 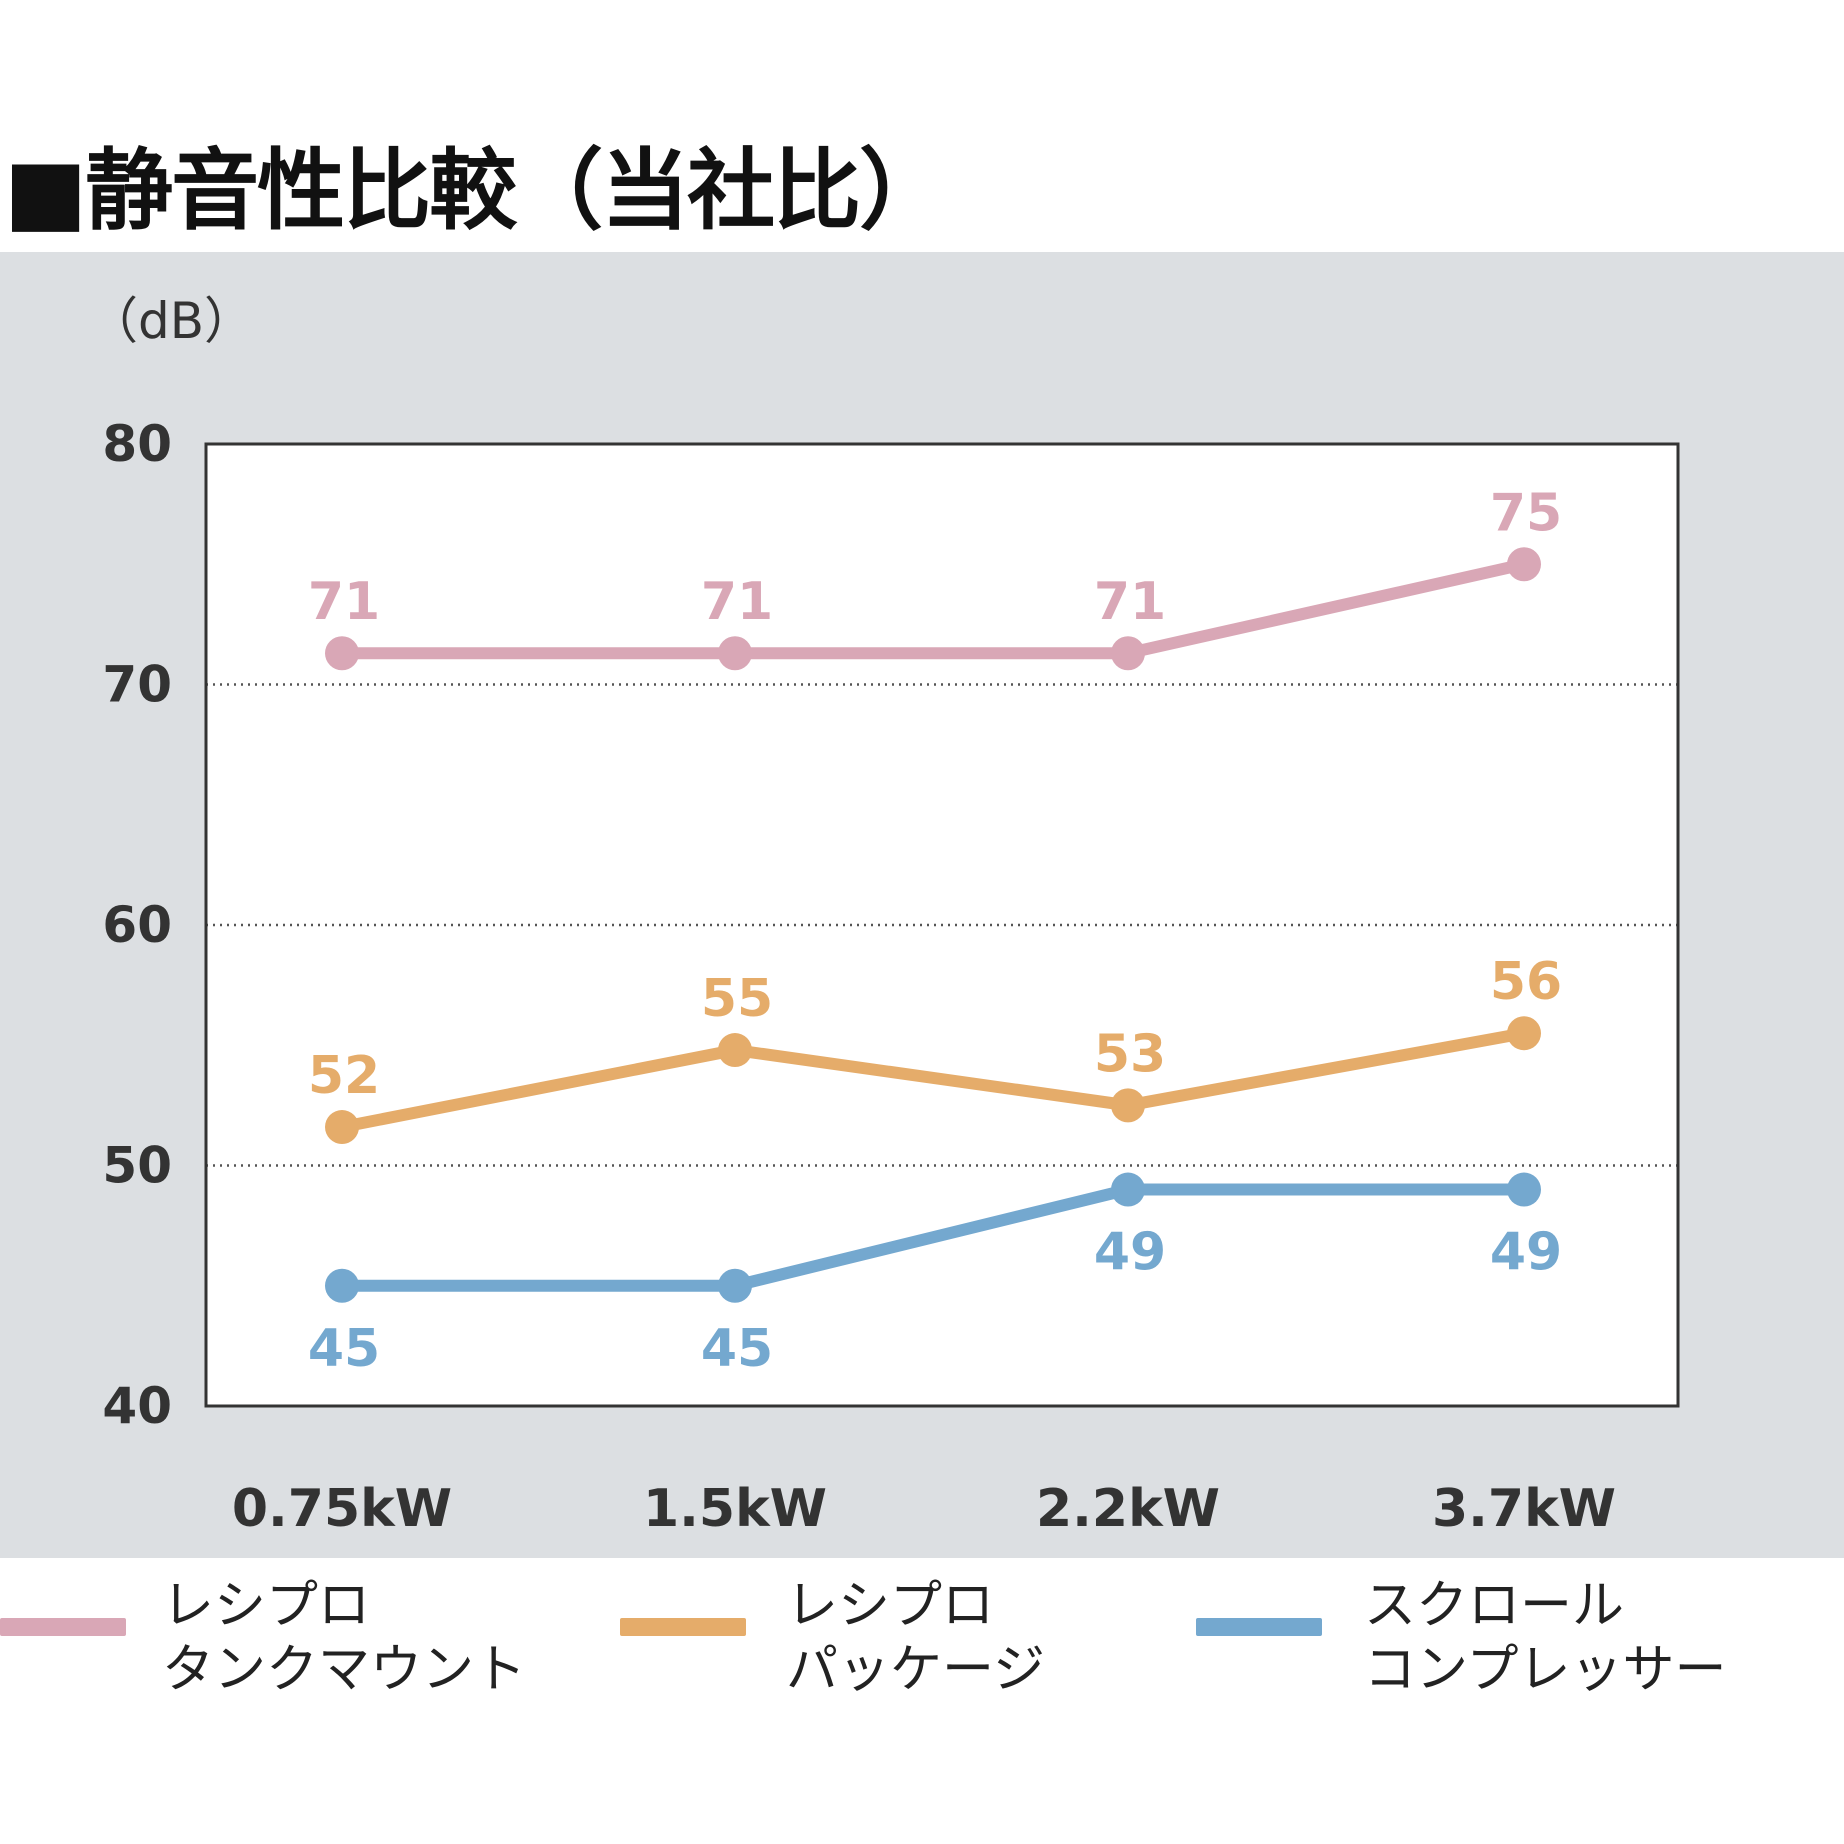 I want to click on y-tick-label-40: 40, so click(x=137, y=1406).